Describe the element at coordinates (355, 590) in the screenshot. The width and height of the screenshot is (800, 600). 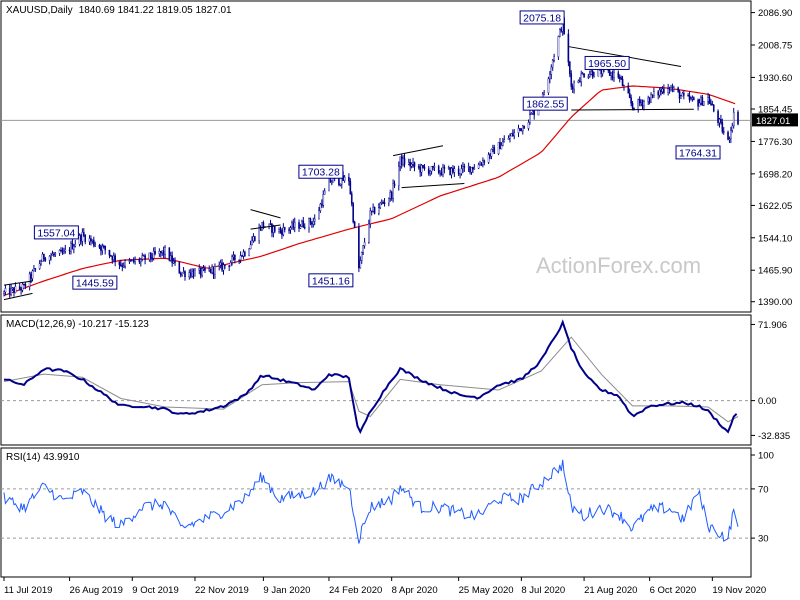
I see `date-tick-label: 24 Feb 2020` at that location.